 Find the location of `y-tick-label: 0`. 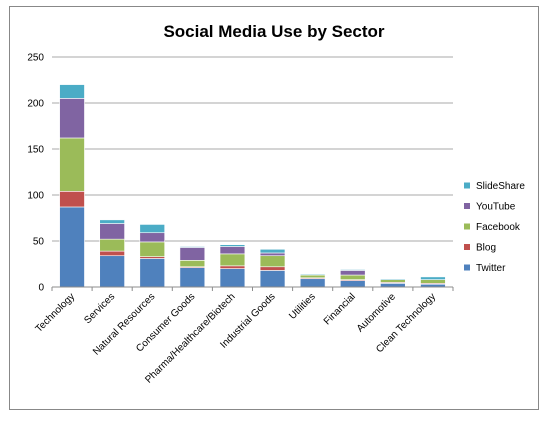

y-tick-label: 0 is located at coordinates (41, 288).